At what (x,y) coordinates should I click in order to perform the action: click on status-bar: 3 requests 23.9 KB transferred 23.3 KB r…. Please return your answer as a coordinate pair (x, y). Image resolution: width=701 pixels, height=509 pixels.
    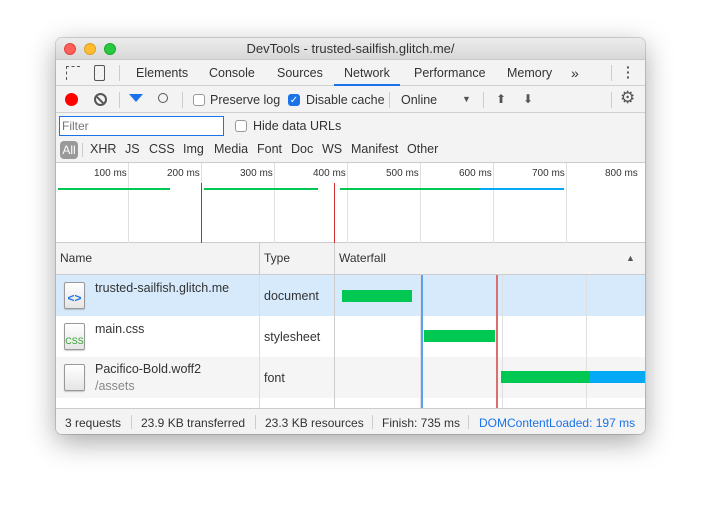
    Looking at the image, I should click on (350, 421).